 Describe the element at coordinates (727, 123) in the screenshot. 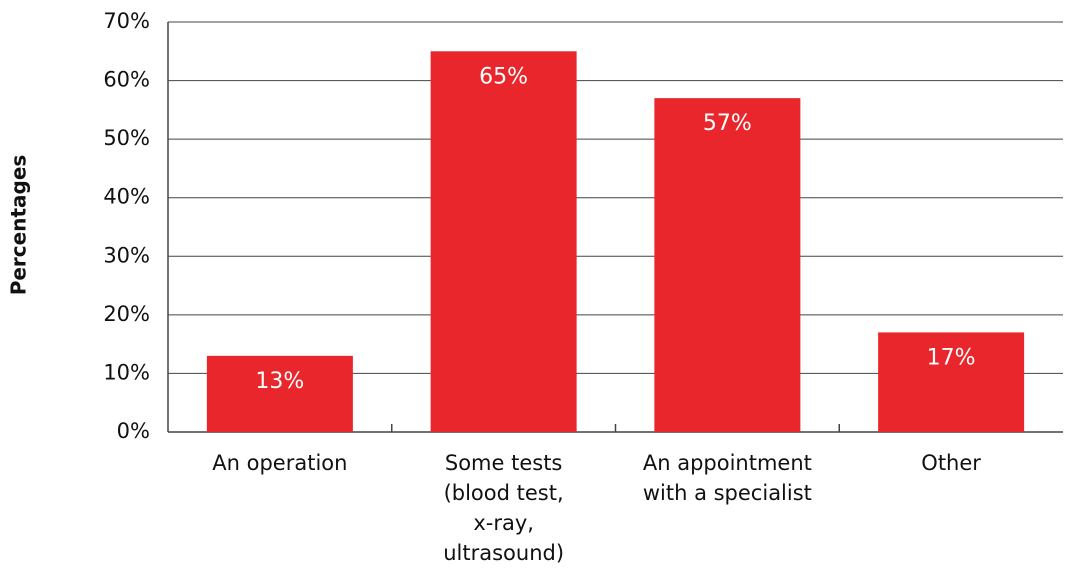

I see `value-label: 57%` at that location.